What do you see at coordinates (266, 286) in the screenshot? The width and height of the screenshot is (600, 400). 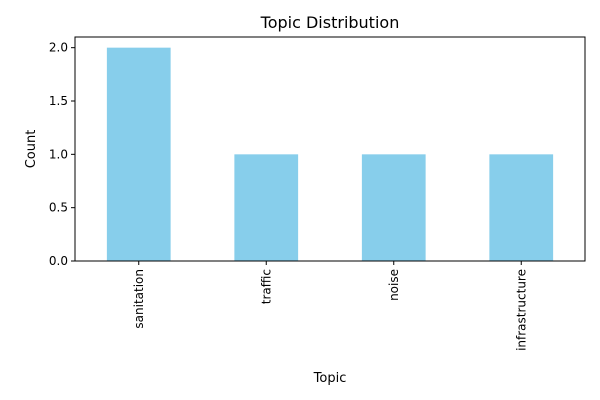 I see `x-tick-label: traffic` at bounding box center [266, 286].